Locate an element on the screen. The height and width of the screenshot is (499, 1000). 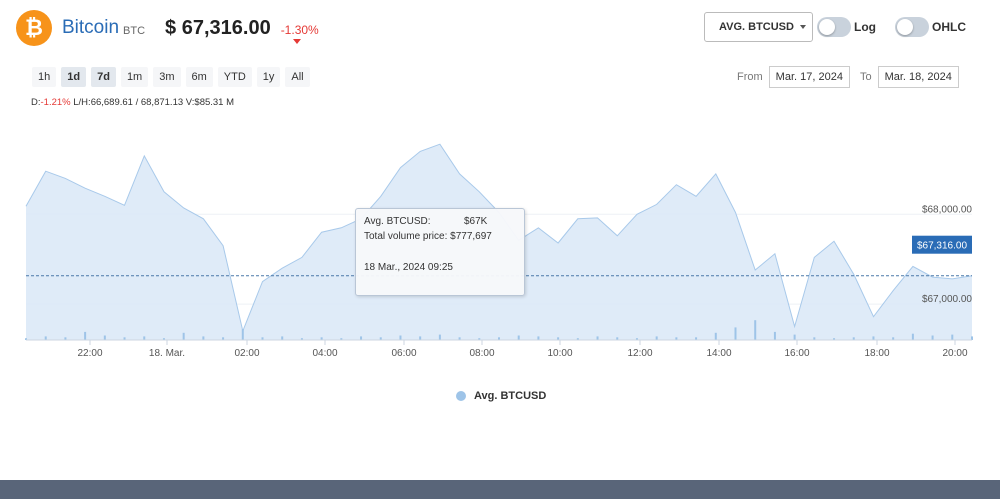
range-button-1m: 1m is located at coordinates (134, 77).